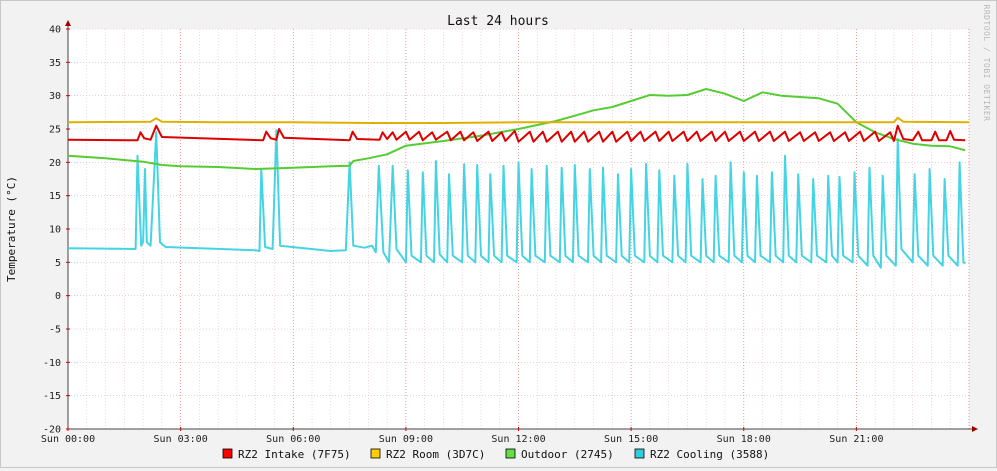  I want to click on y-tick-labels: -20 -15 -10 -5 0 5 10 15 20 25 30 35 40, so click(52, 230).